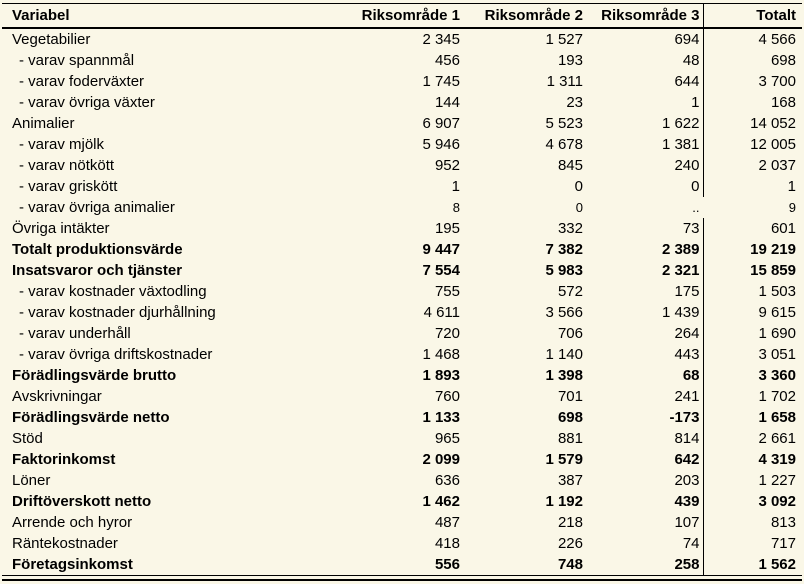 This screenshot has width=804, height=584. Describe the element at coordinates (402, 333) in the screenshot. I see `table-row: - varav underhåll 720 706 264 1 690` at that location.